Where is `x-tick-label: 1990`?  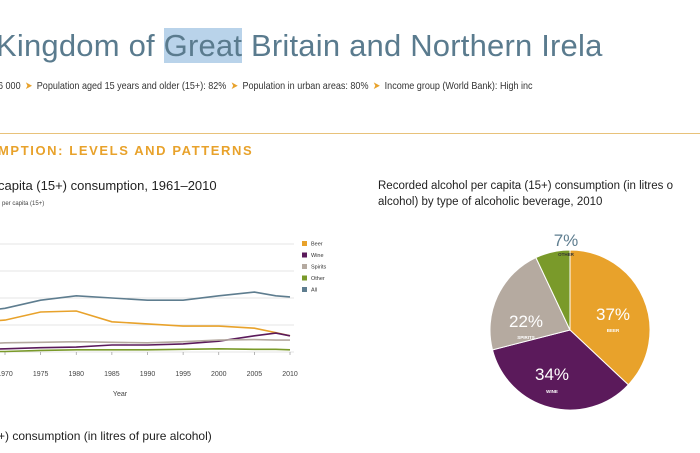 x-tick-label: 1990 is located at coordinates (148, 374).